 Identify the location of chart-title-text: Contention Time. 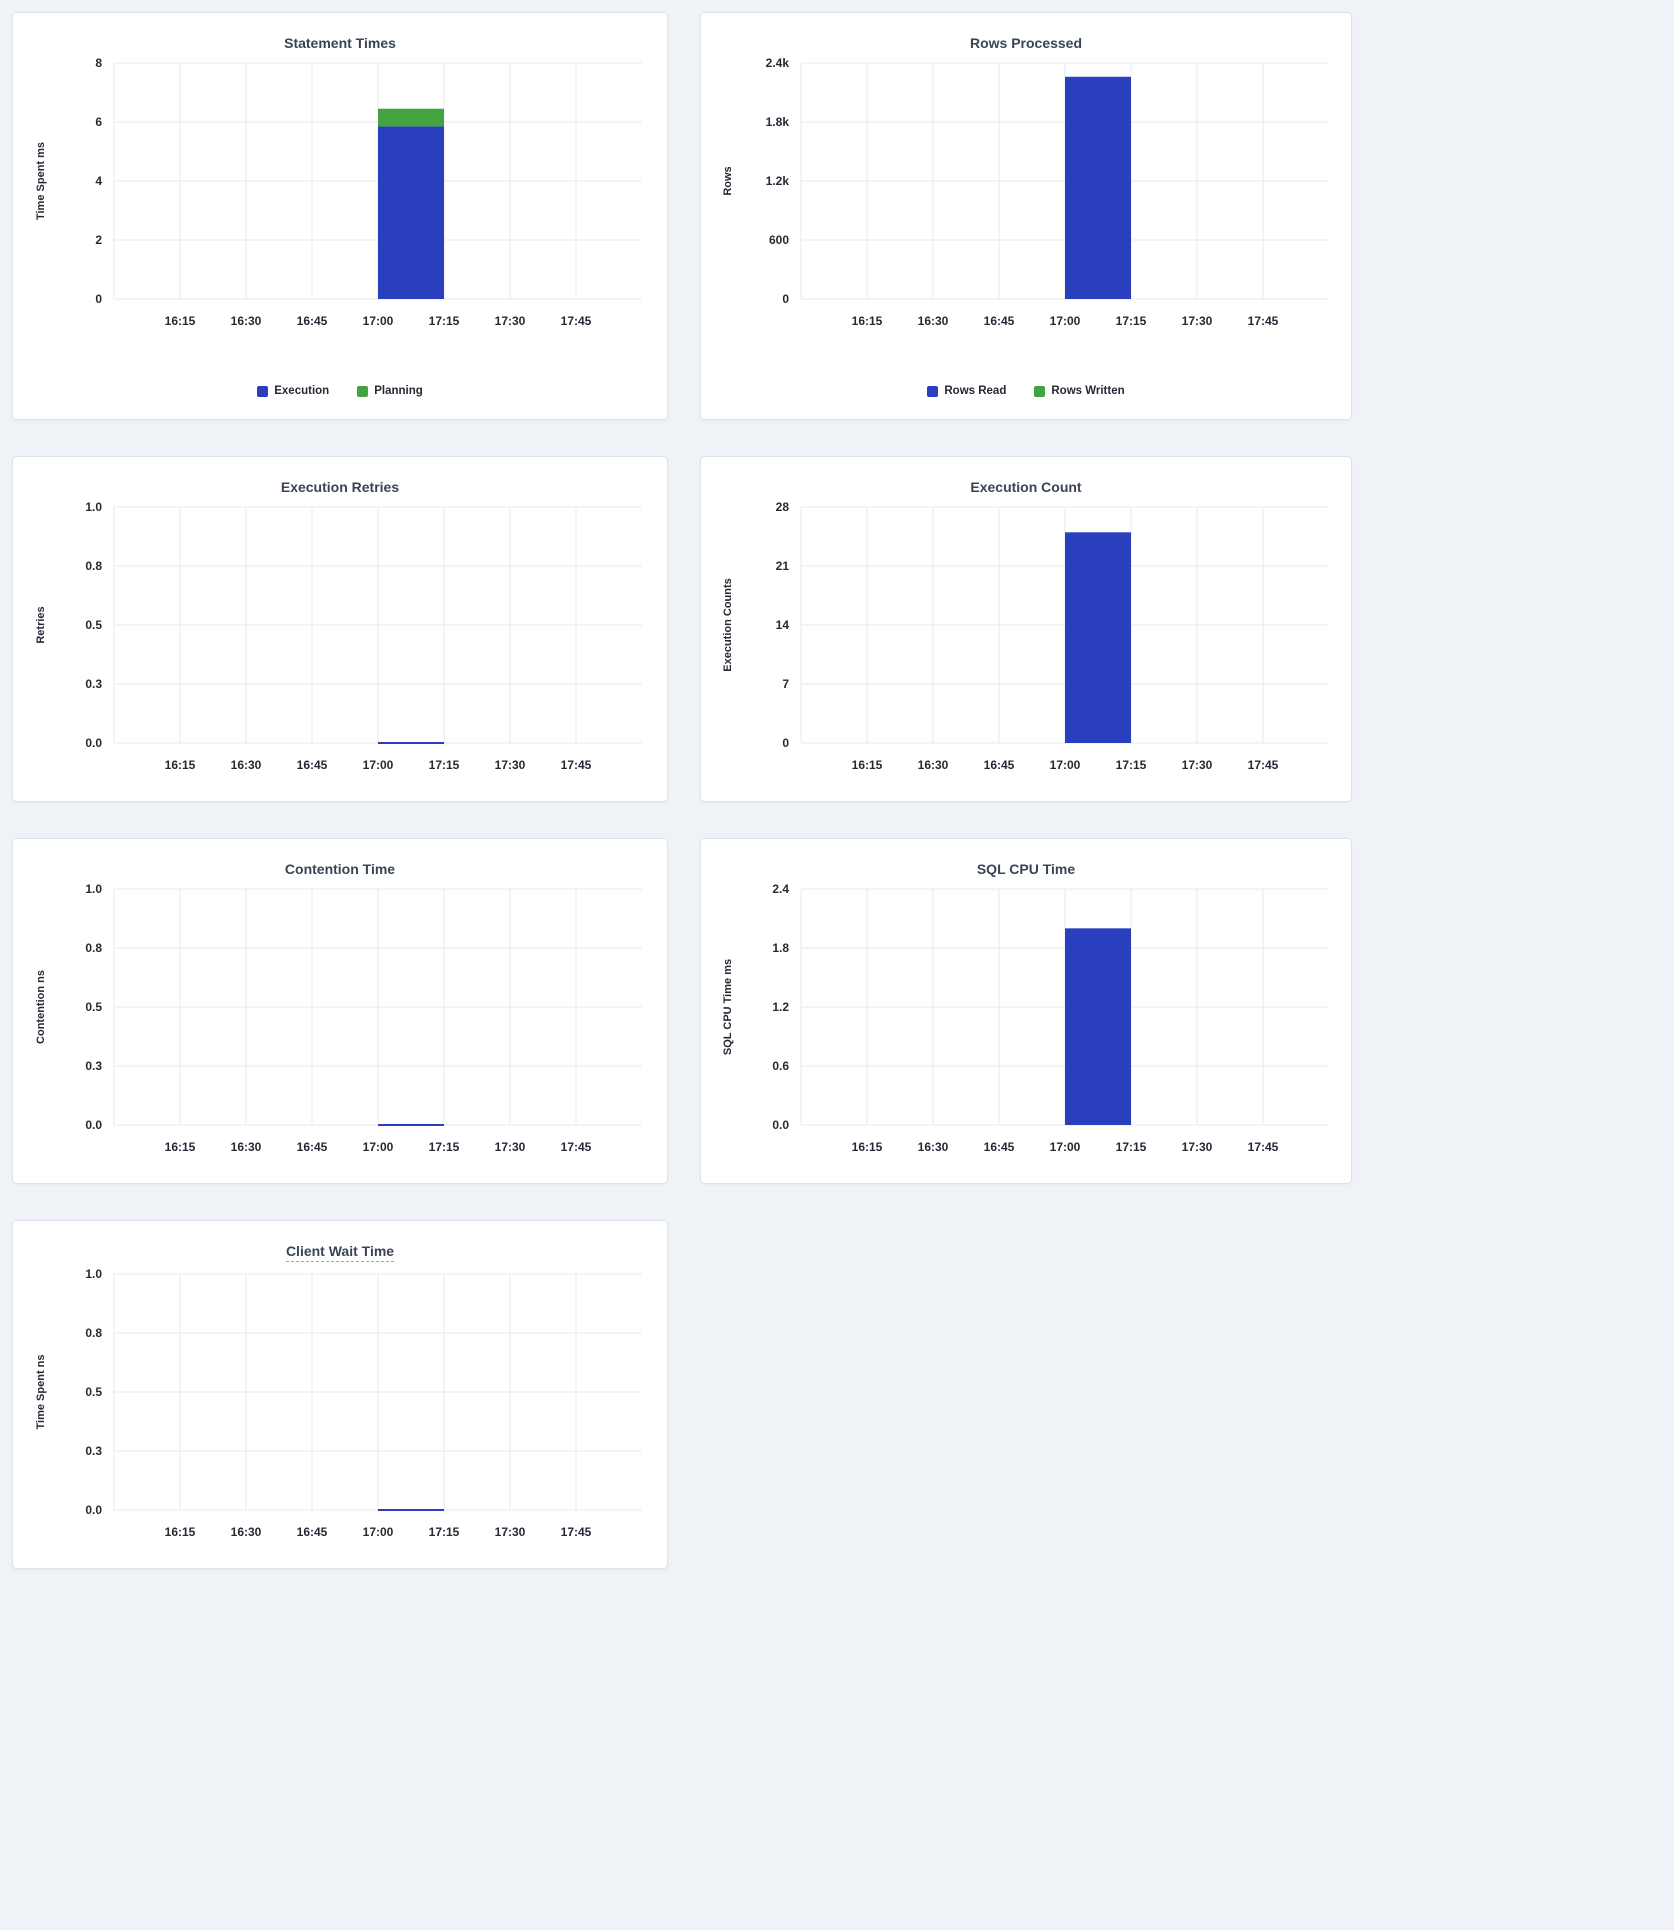
(340, 869).